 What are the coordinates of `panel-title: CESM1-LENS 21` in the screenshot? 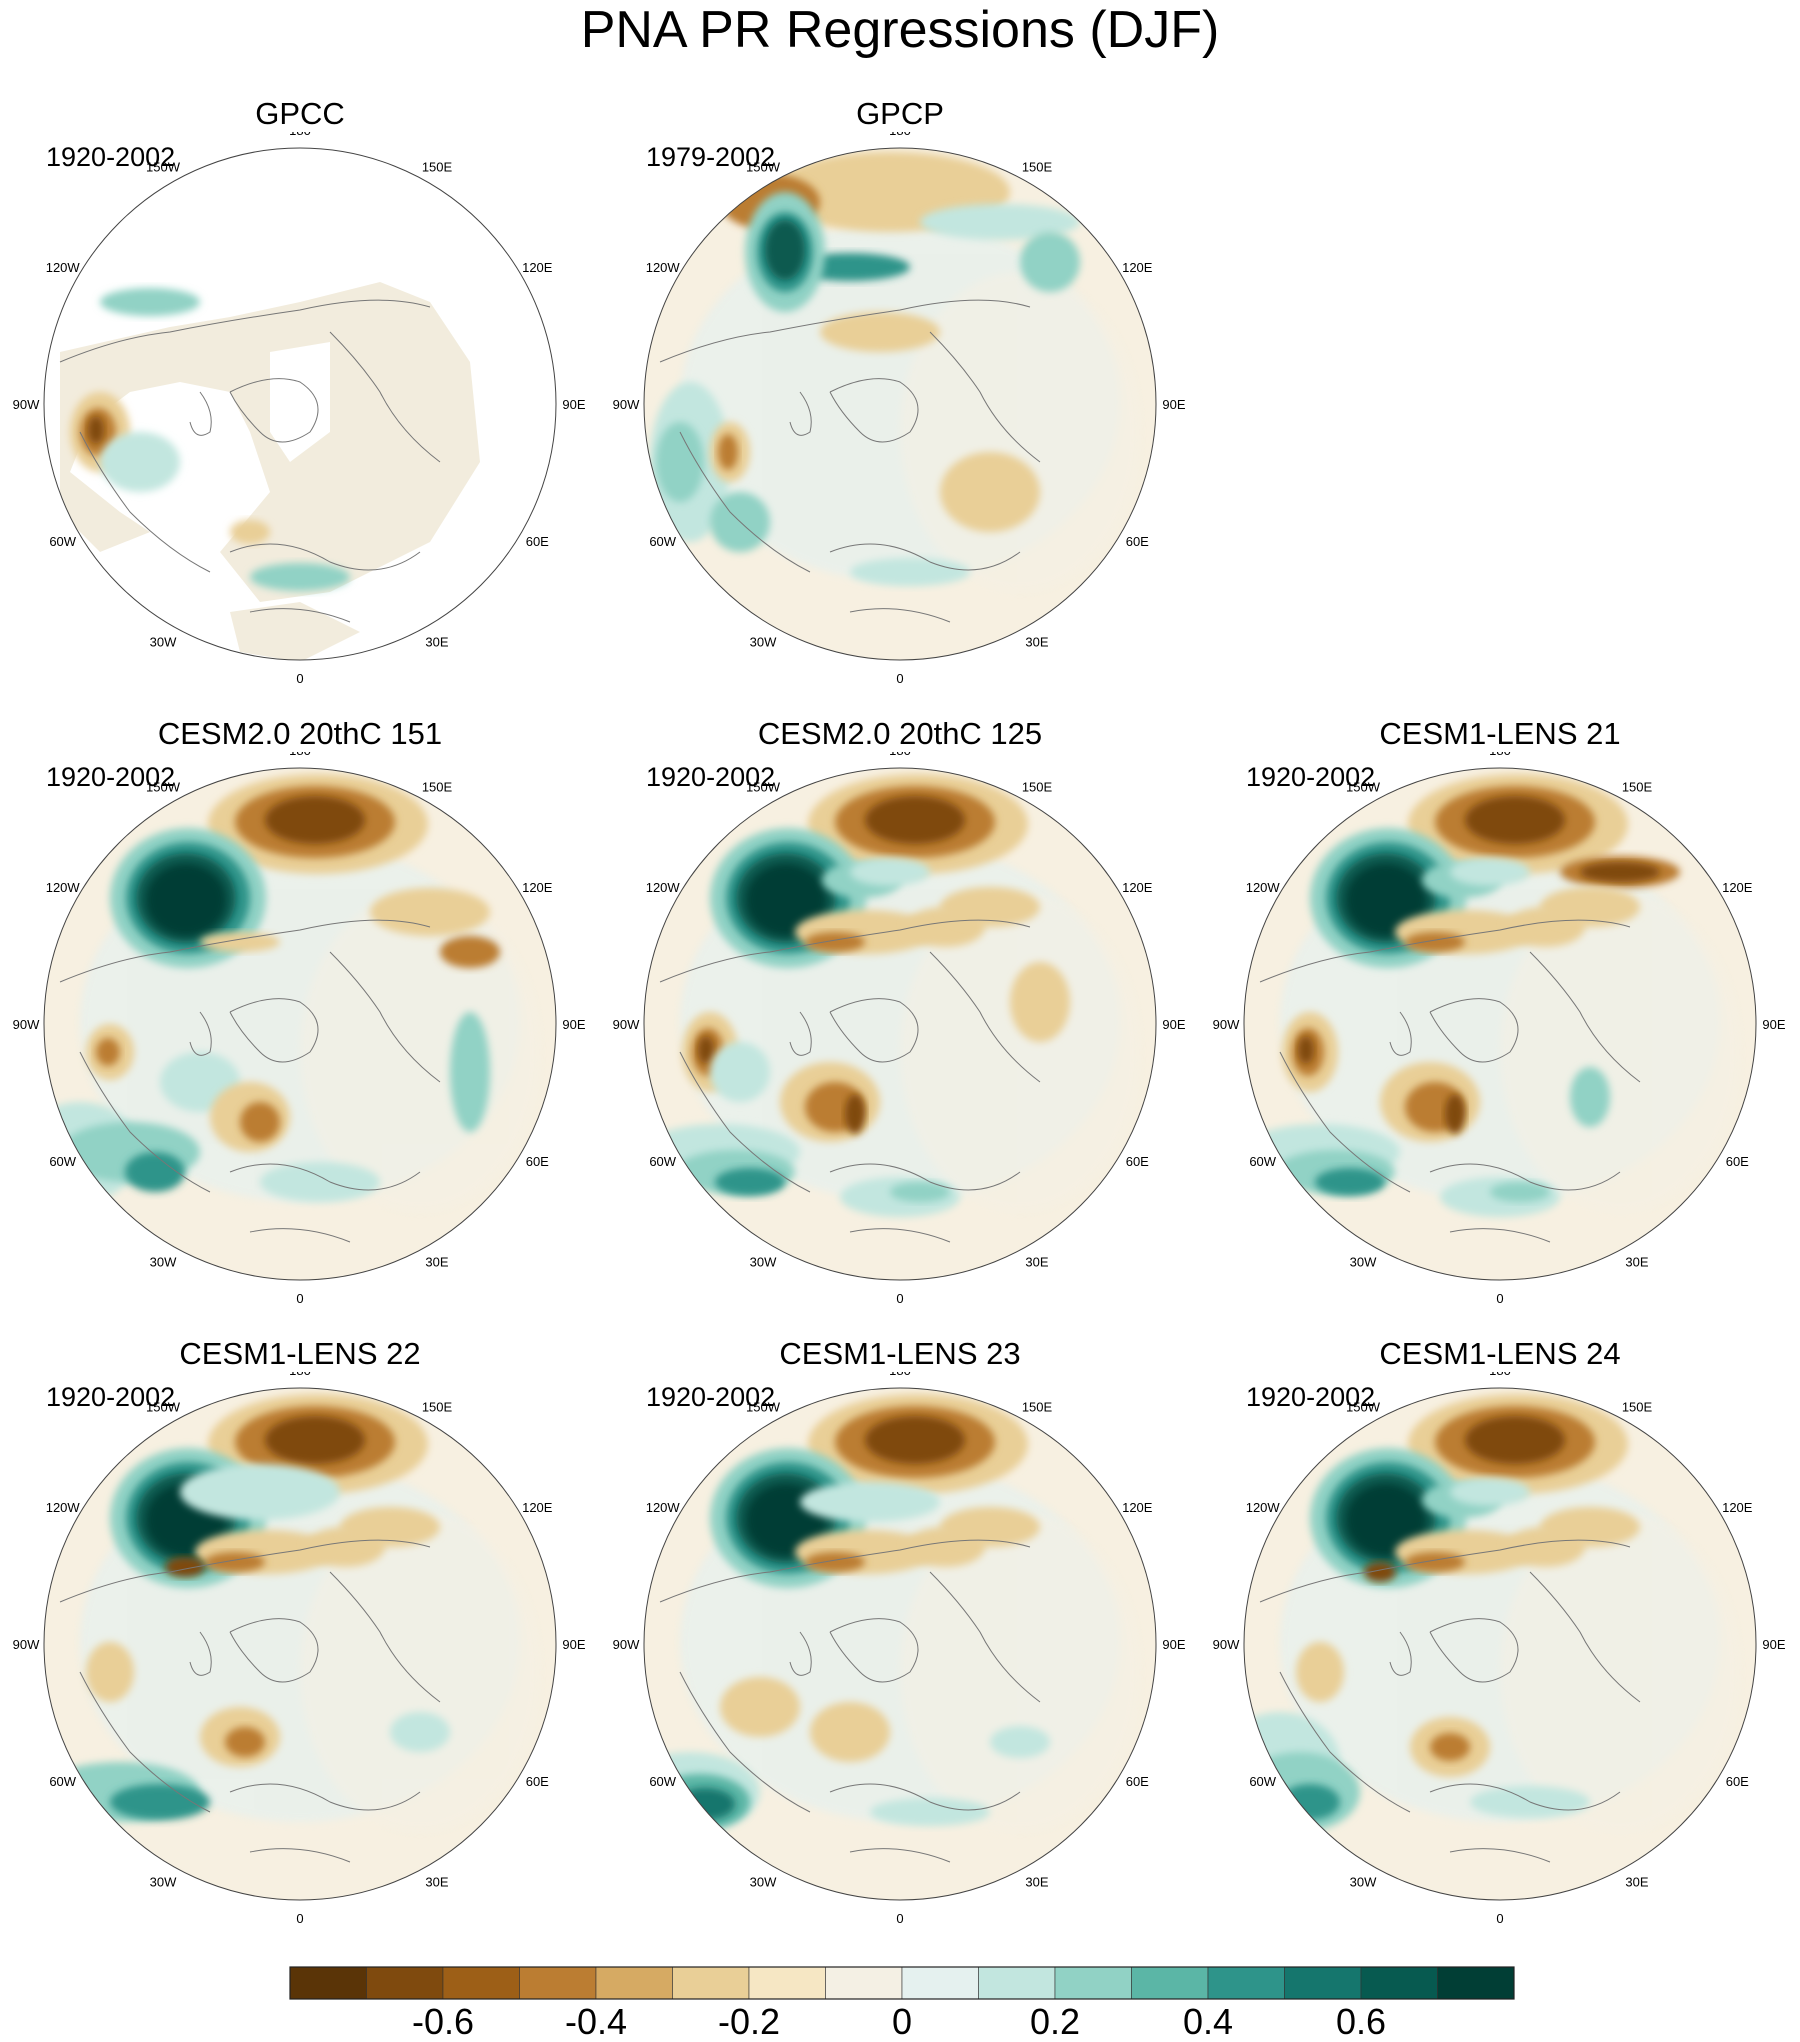 It's located at (1500, 733).